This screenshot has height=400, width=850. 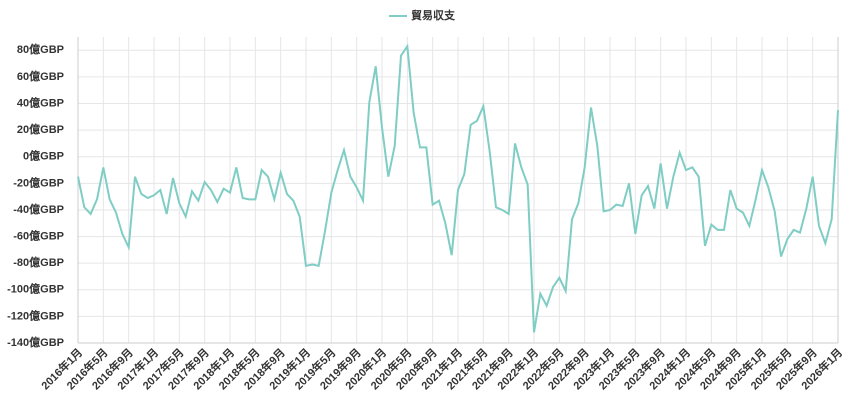 I want to click on y-tick-label: -120億GBP, so click(x=35, y=315).